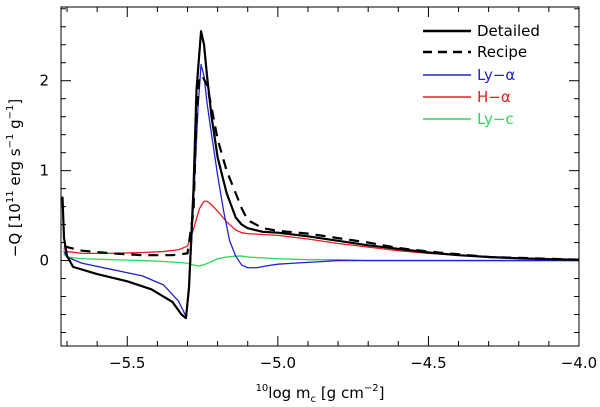  What do you see at coordinates (15, 102) in the screenshot?
I see `y-label-close: ]` at bounding box center [15, 102].